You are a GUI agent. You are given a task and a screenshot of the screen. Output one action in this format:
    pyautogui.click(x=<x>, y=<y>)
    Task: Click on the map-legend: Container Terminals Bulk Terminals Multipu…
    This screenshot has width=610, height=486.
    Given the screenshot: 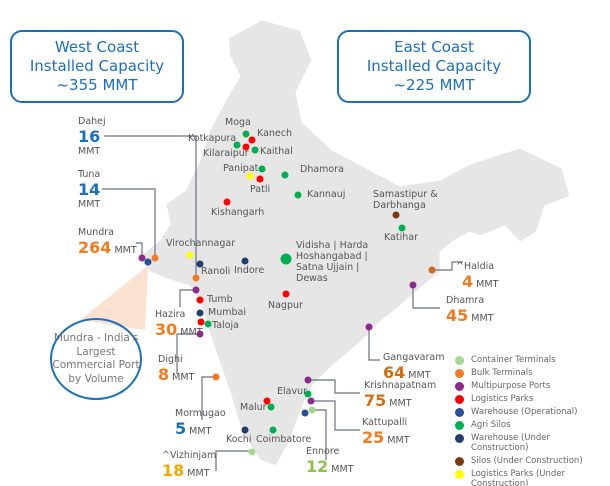 What is the action you would take?
    pyautogui.click(x=532, y=420)
    